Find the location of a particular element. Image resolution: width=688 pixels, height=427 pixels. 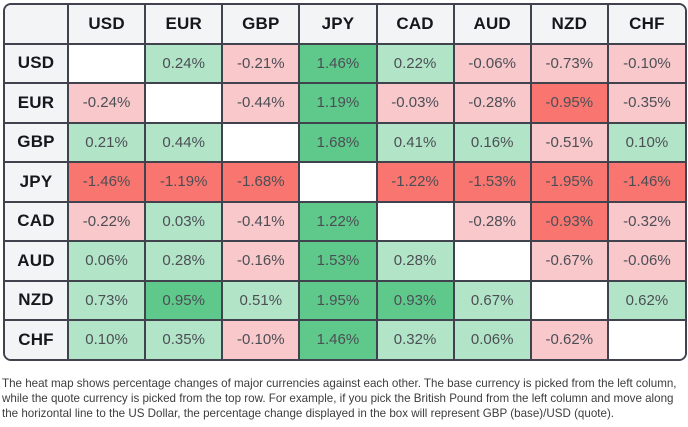

heatmap-cell-nzd-jpy: 1.95% is located at coordinates (338, 300).